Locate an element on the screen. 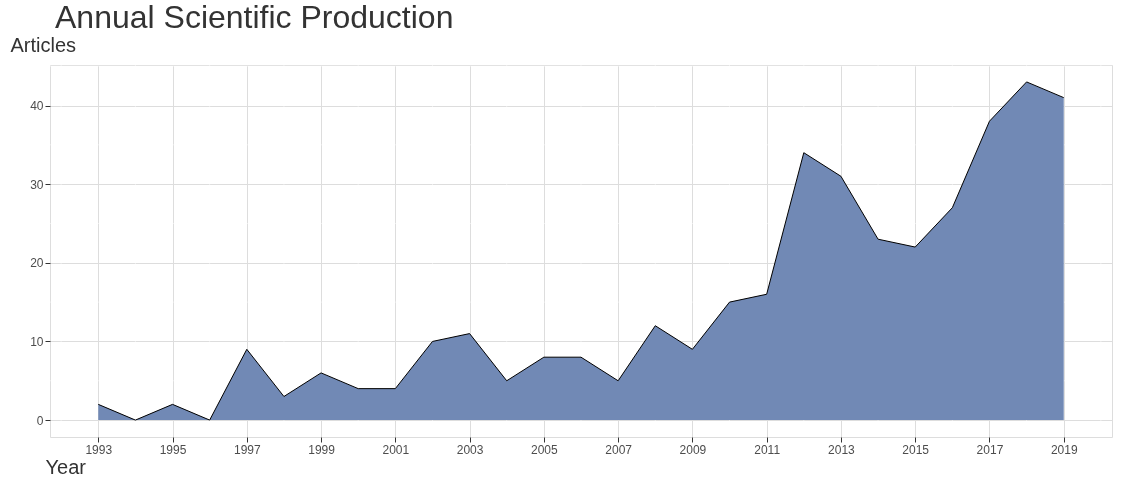  chart-title: Annual Scientific Production is located at coordinates (254, 17).